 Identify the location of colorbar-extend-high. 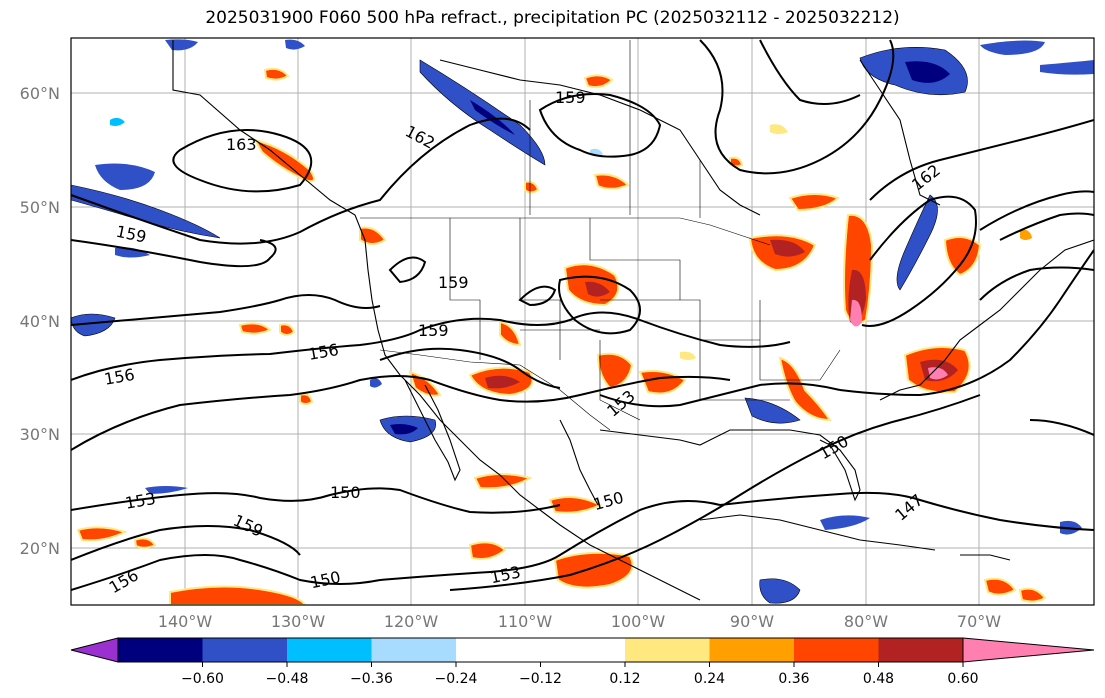
(1028, 650).